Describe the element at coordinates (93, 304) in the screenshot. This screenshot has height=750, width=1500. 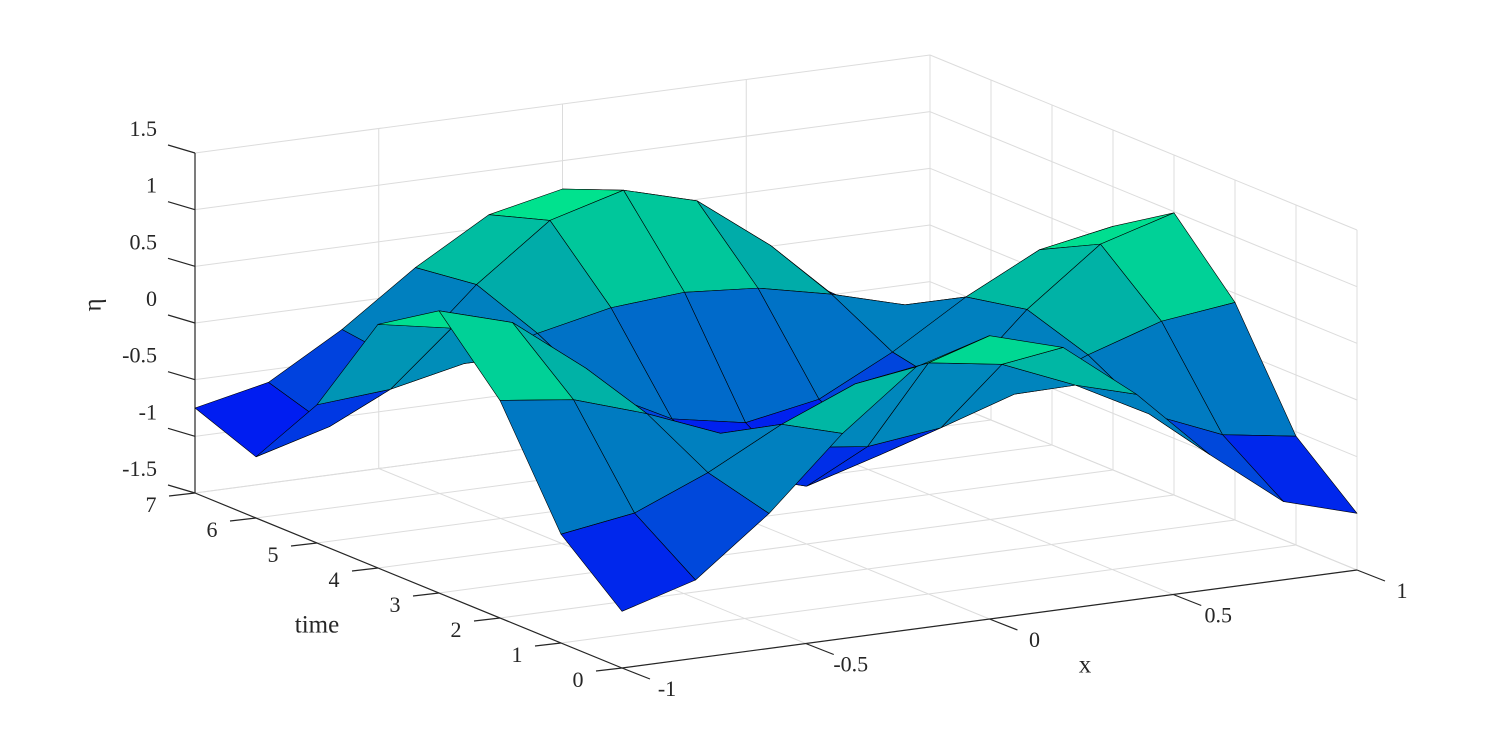
I see `z-axis-label: η` at that location.